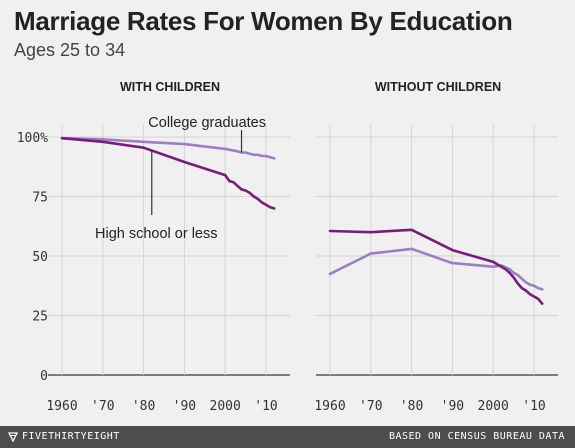 This screenshot has width=575, height=448. Describe the element at coordinates (44, 376) in the screenshot. I see `y-tick-label: 0` at that location.